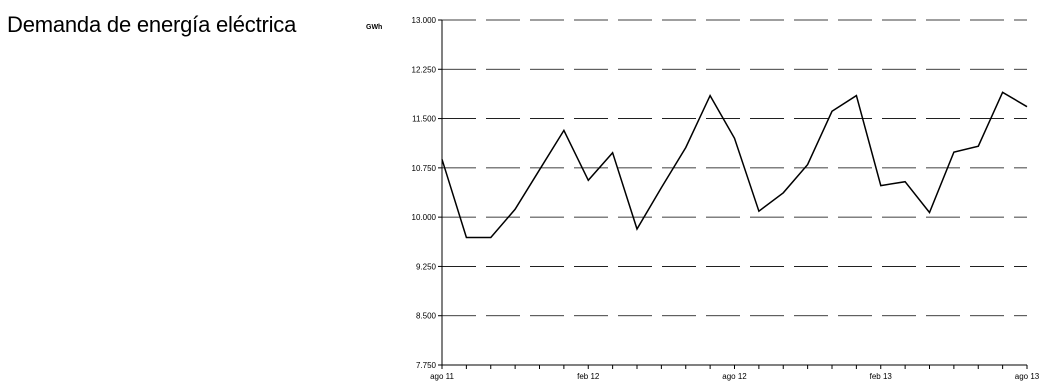 The height and width of the screenshot is (385, 1041). I want to click on y-tick-label-6: 12.250, so click(424, 69).